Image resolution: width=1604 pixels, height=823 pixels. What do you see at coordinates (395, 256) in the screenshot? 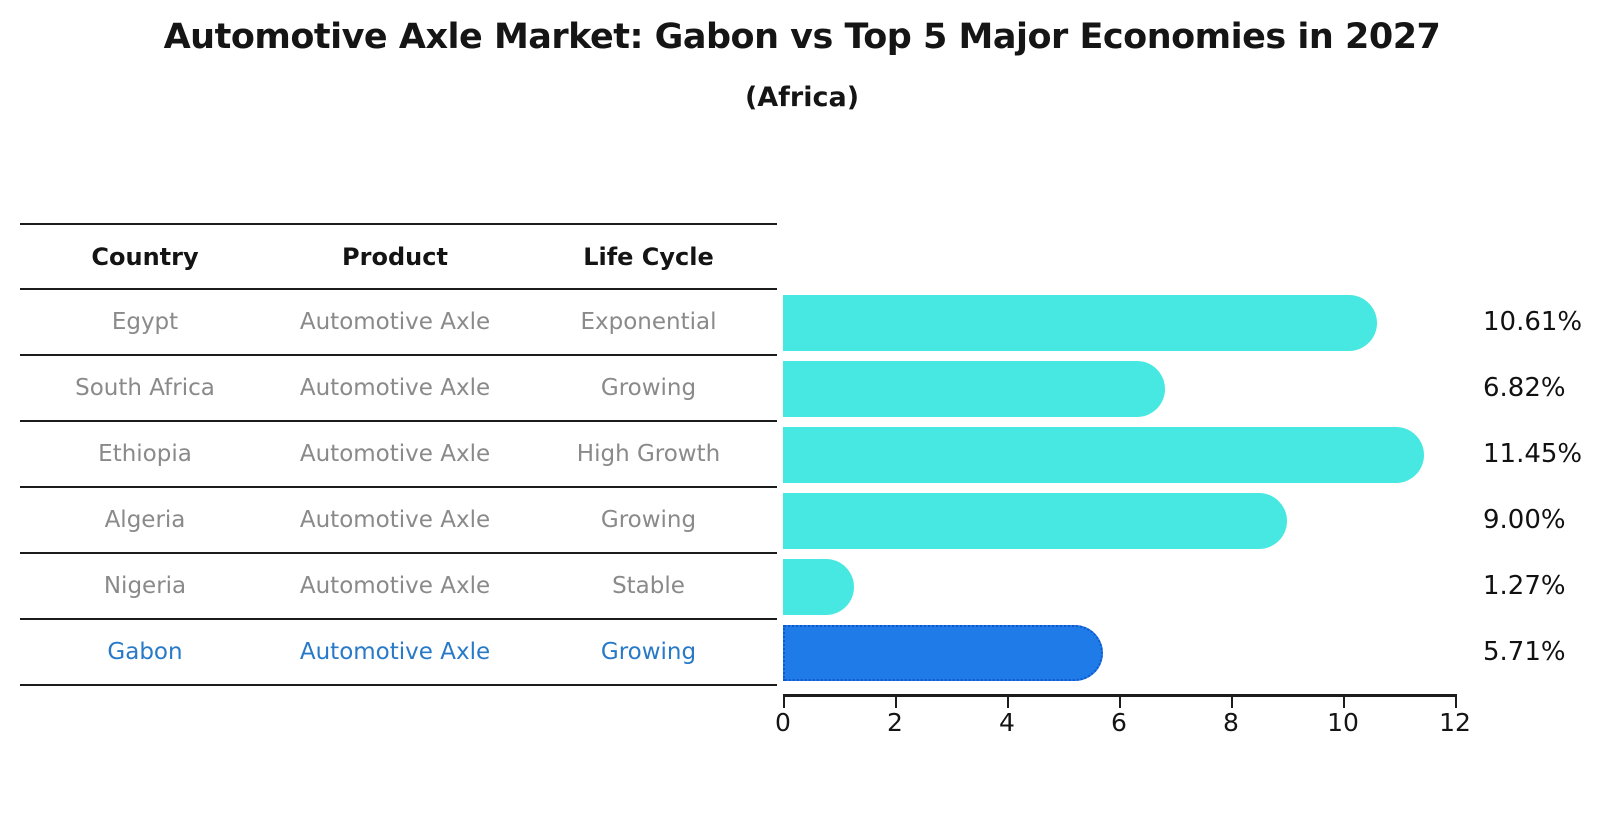
I see `column-header-product: Product` at bounding box center [395, 256].